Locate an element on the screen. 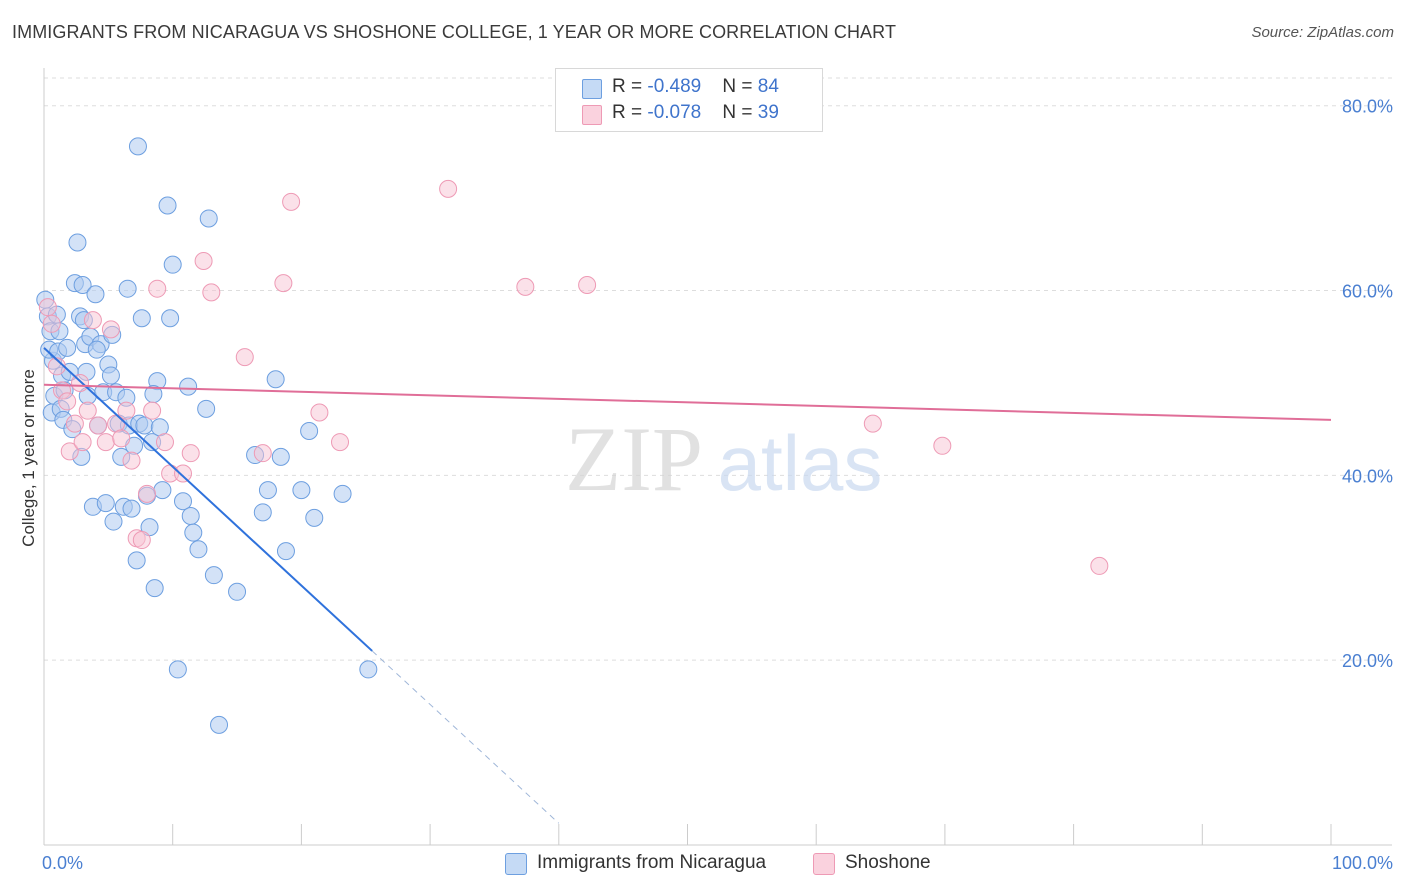 This screenshot has height=892, width=1406. legend-n-label-2: N = is located at coordinates (740, 112).